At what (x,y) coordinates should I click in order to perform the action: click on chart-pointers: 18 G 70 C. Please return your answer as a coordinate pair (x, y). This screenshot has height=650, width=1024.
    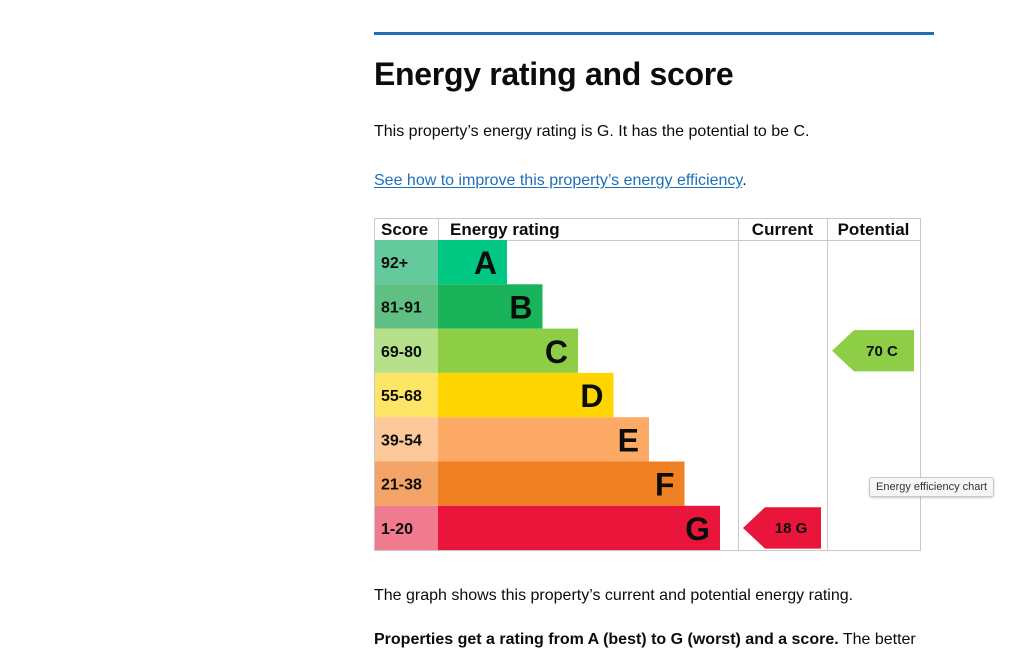
    Looking at the image, I should click on (828, 439).